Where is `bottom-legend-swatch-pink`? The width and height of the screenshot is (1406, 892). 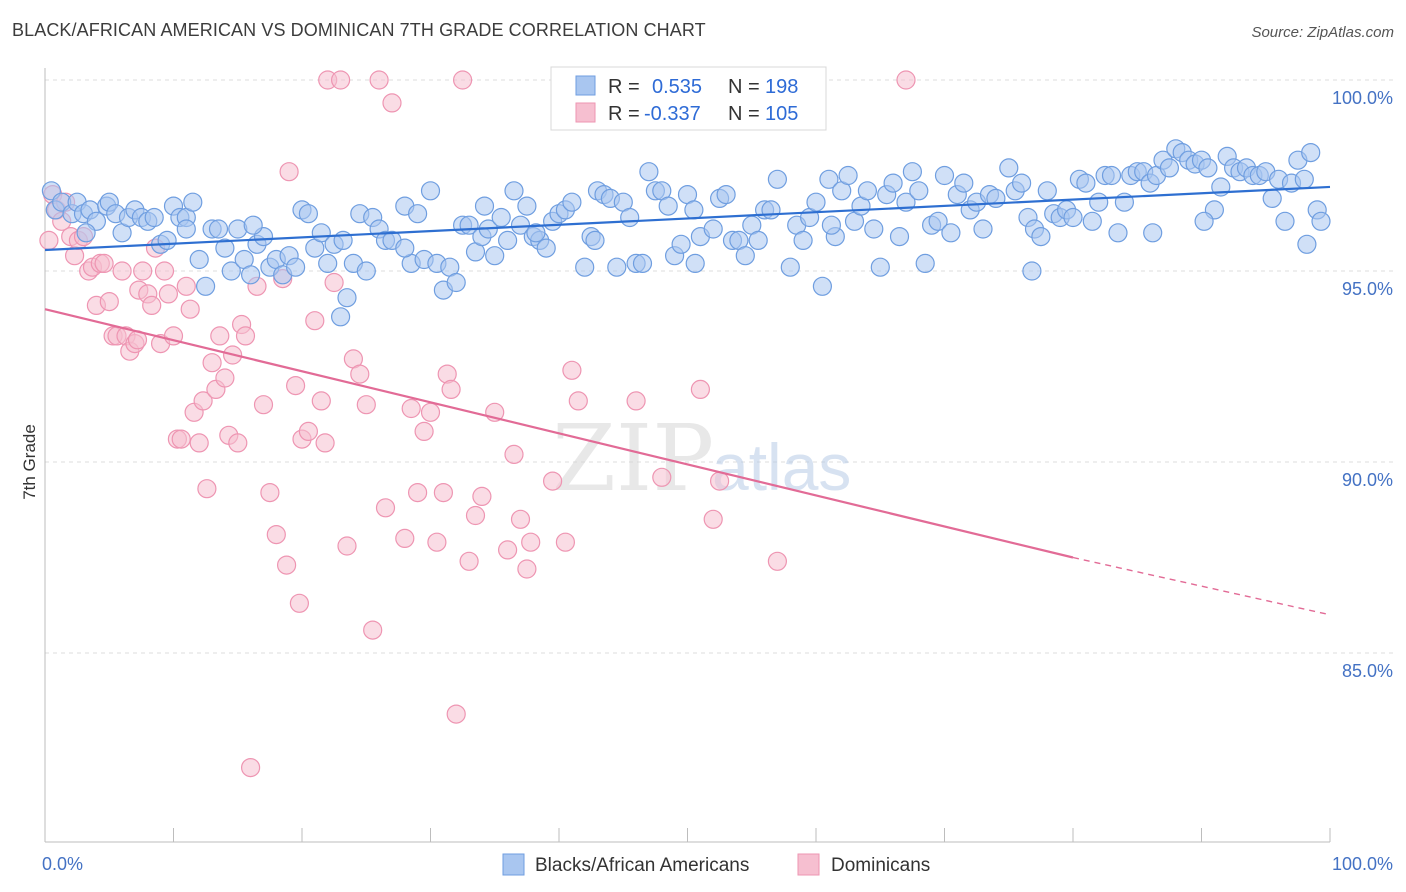 bottom-legend-swatch-pink is located at coordinates (808, 864).